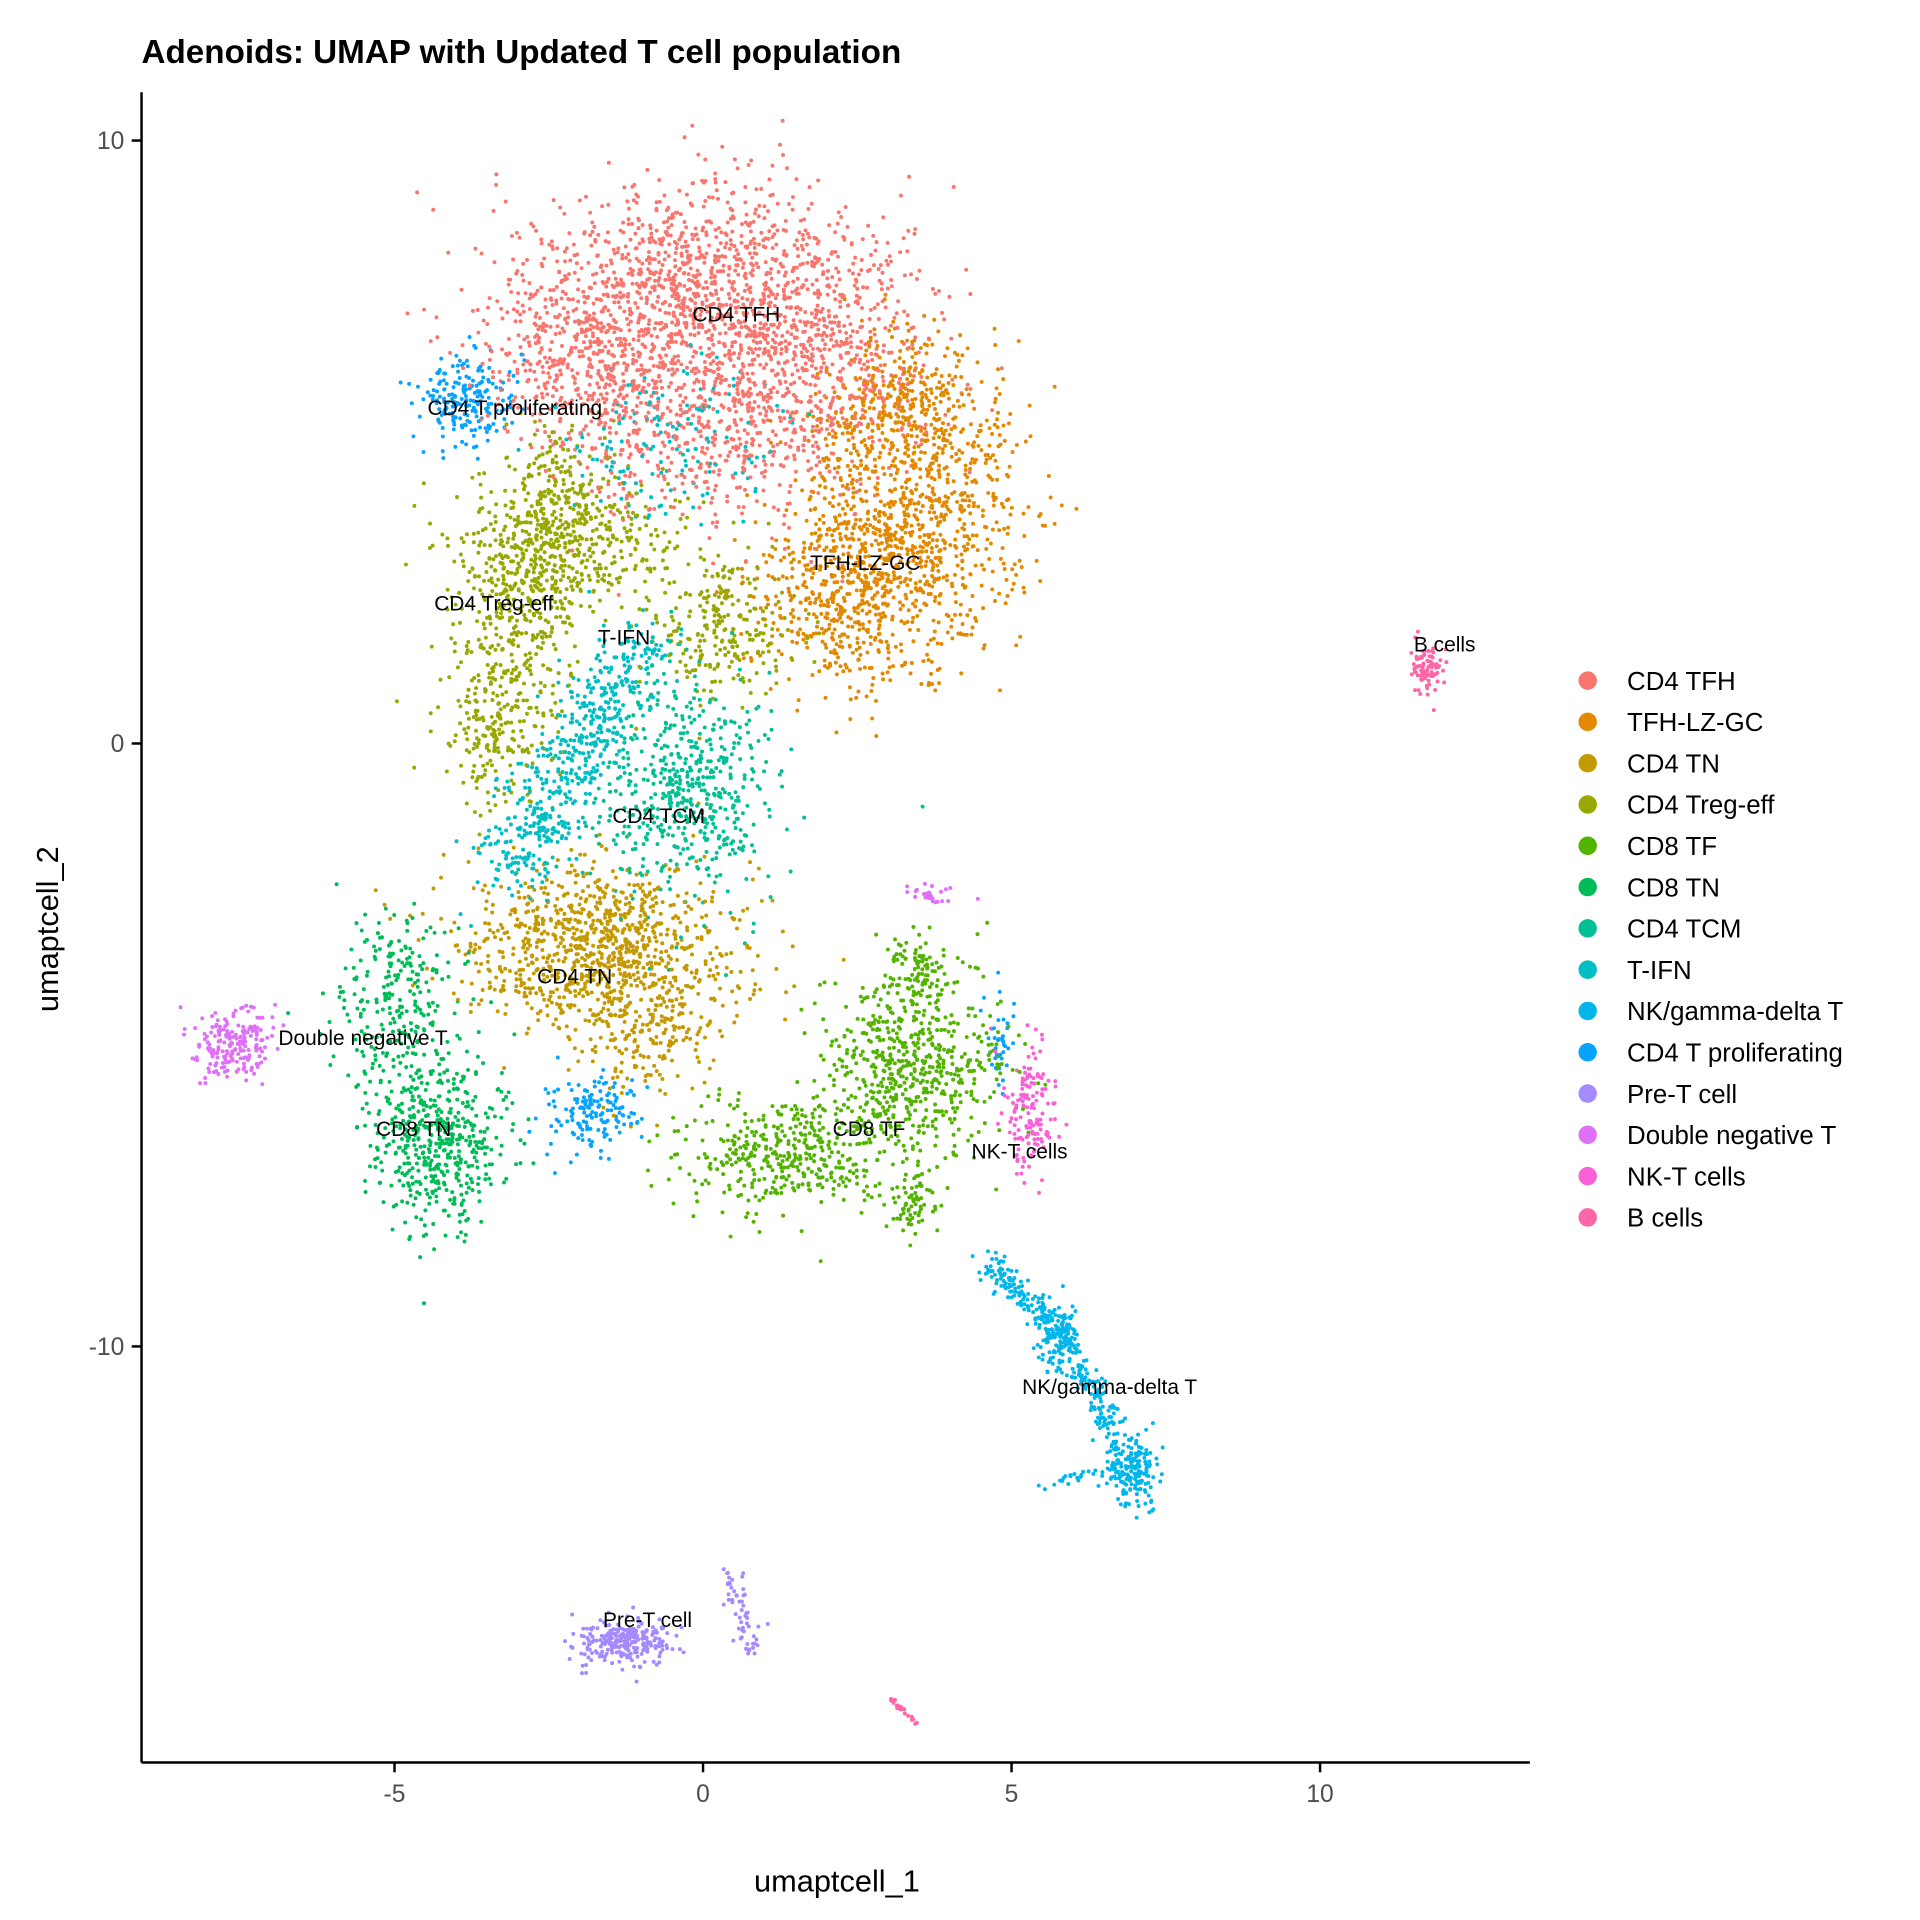 The image size is (1920, 1920). What do you see at coordinates (1420, 694) in the screenshot?
I see `point-b-cells` at bounding box center [1420, 694].